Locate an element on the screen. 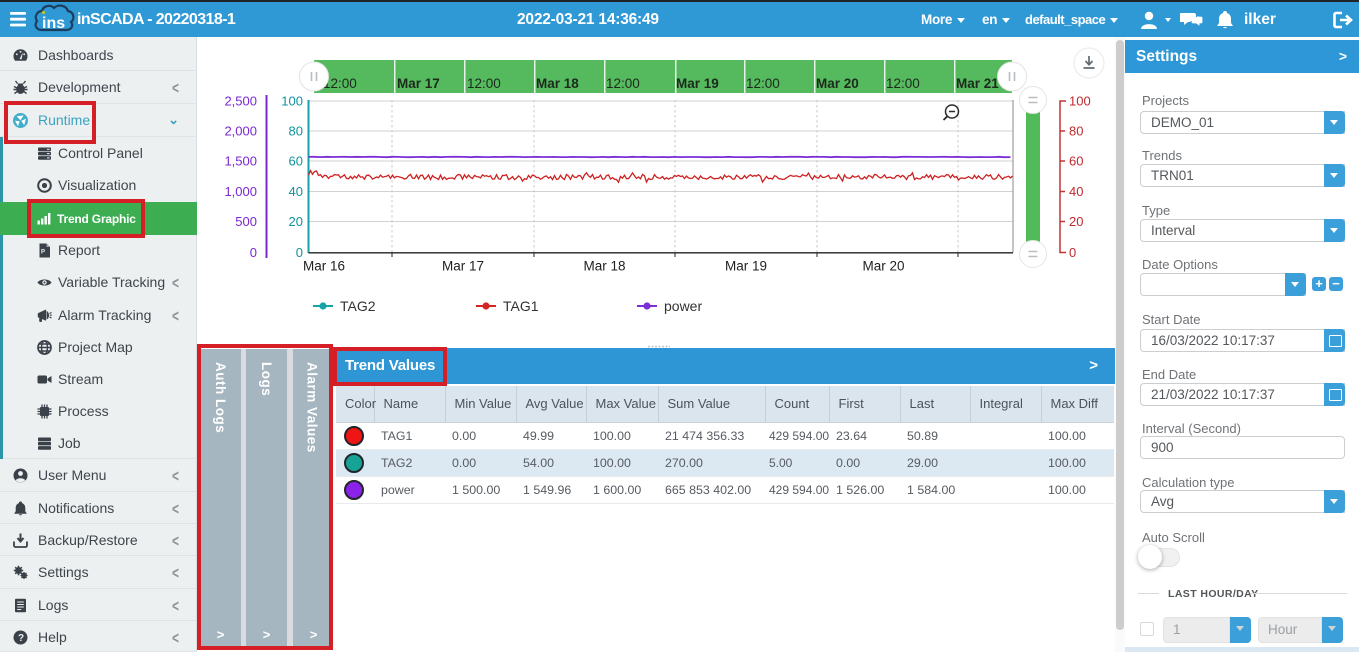 Image resolution: width=1359 pixels, height=652 pixels. svg-text: P is located at coordinates (43, 253).